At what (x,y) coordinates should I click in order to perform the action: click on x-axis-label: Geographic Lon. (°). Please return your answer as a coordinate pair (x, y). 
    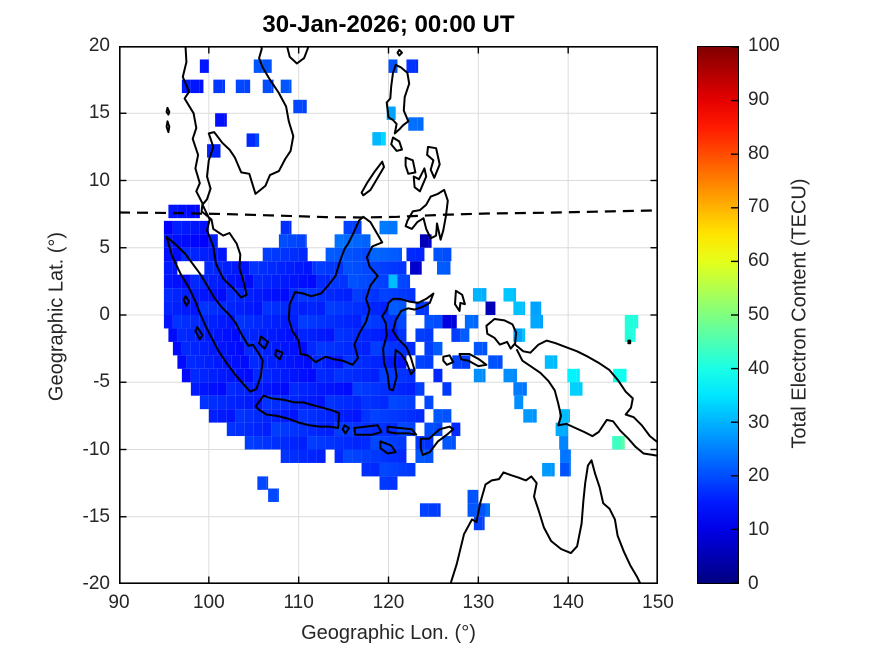
    Looking at the image, I should click on (388, 633).